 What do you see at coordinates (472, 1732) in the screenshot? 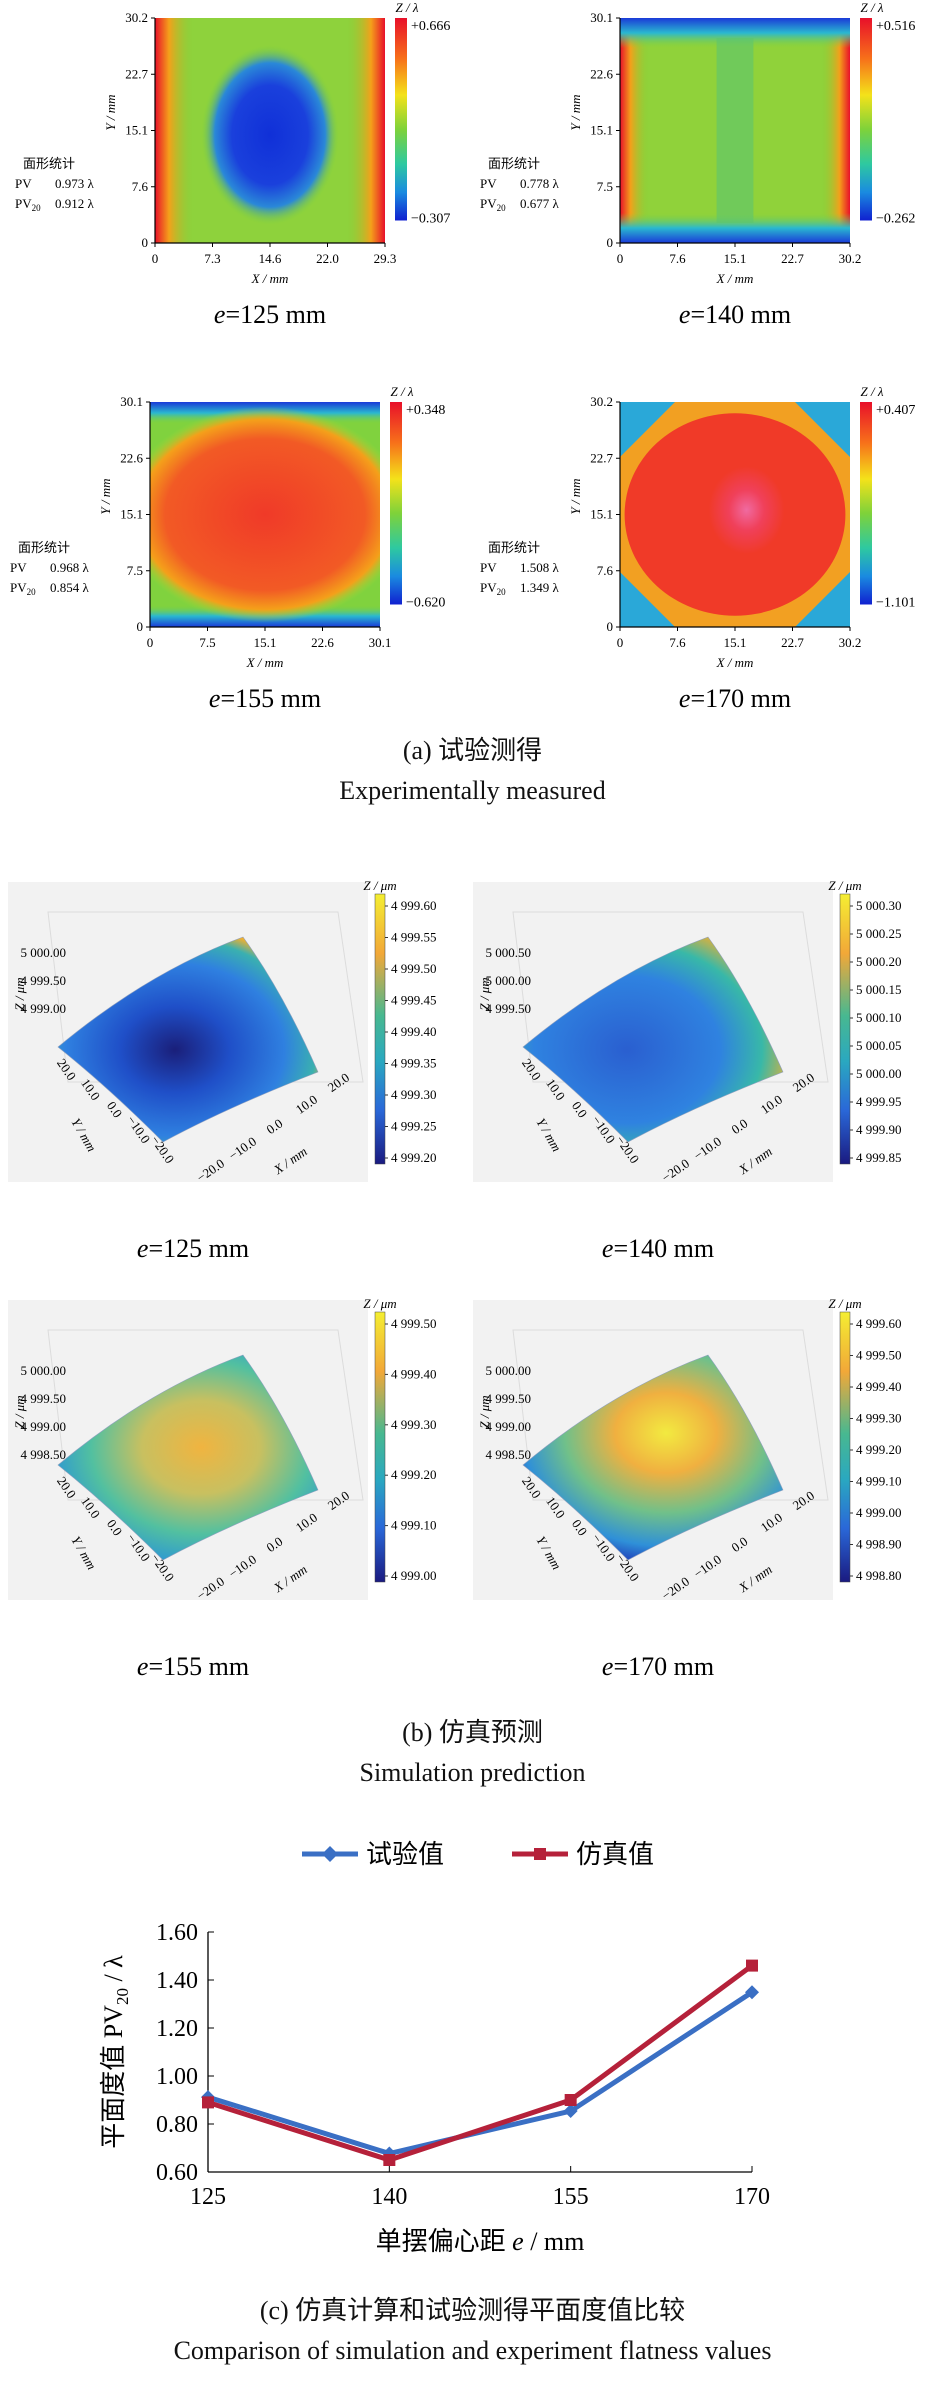
I see `caption-b-zh: (b) 仿真预测` at bounding box center [472, 1732].